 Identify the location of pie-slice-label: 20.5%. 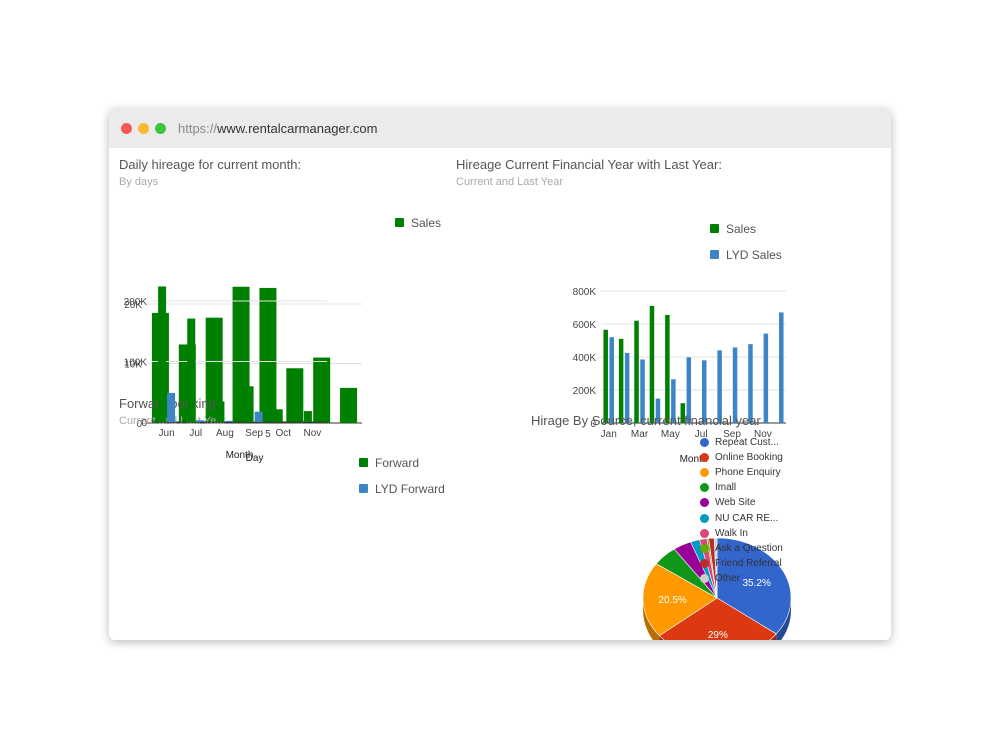
(672, 600).